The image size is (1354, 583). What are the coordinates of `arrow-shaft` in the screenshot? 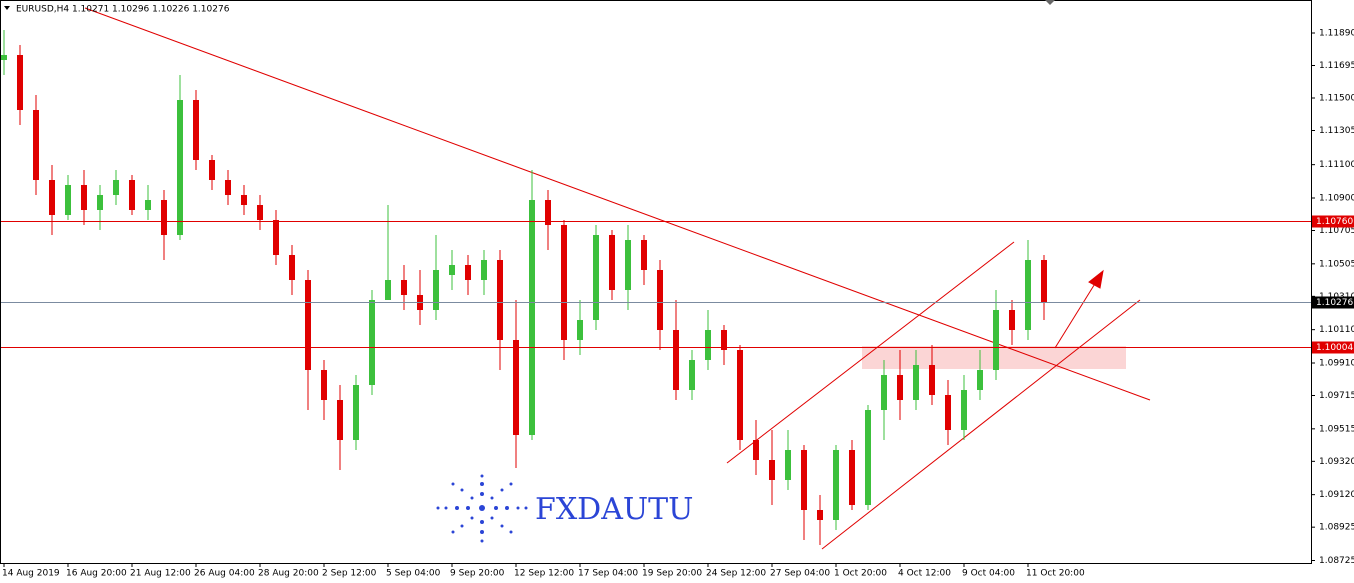 It's located at (1075, 315).